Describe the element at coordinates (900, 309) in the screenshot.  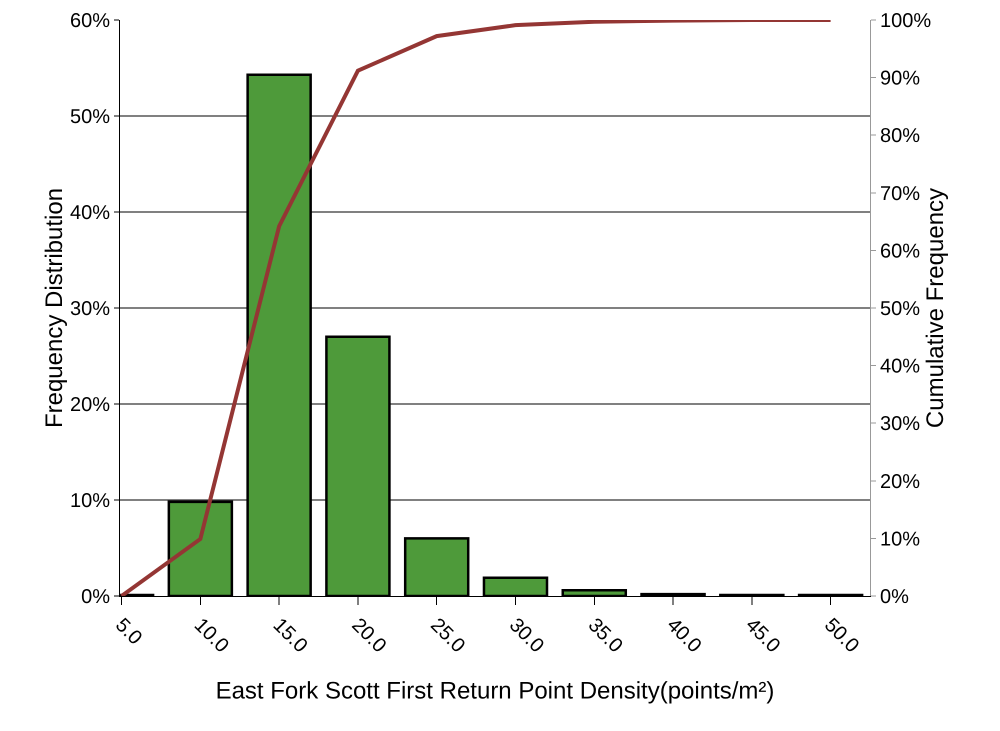
I see `y2-tick-label: 50%` at that location.